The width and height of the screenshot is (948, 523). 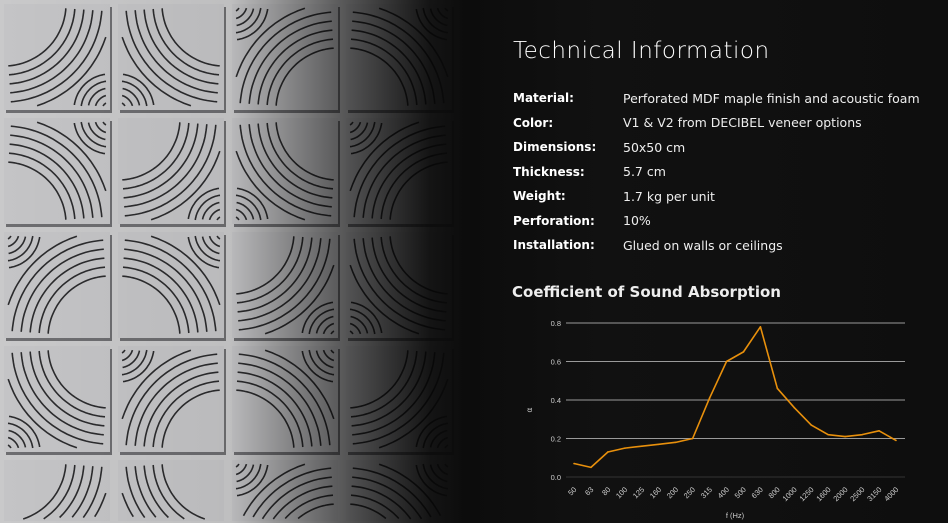 I want to click on y-tick-label: 0.4, so click(x=556, y=400).